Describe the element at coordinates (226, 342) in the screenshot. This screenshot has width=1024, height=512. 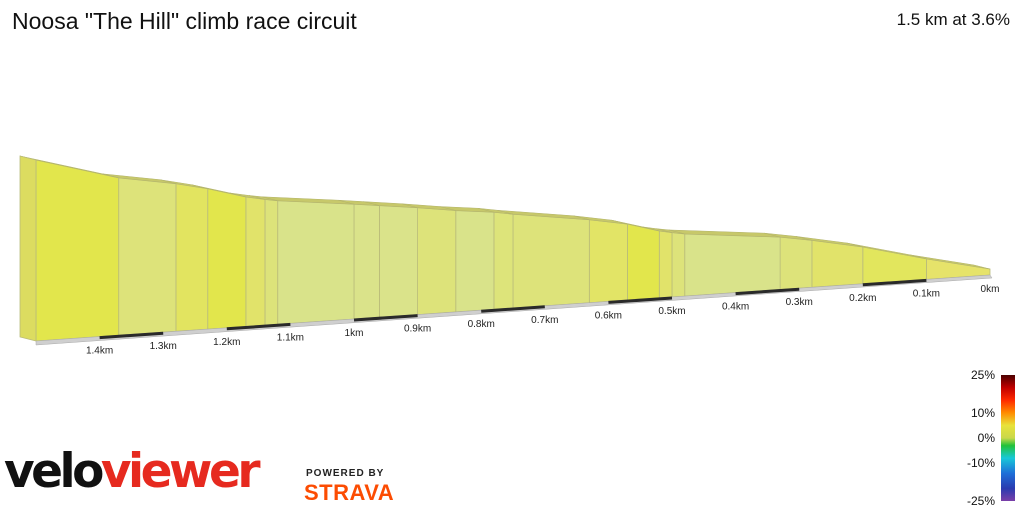
I see `distance-tick-label: 1.2km` at that location.